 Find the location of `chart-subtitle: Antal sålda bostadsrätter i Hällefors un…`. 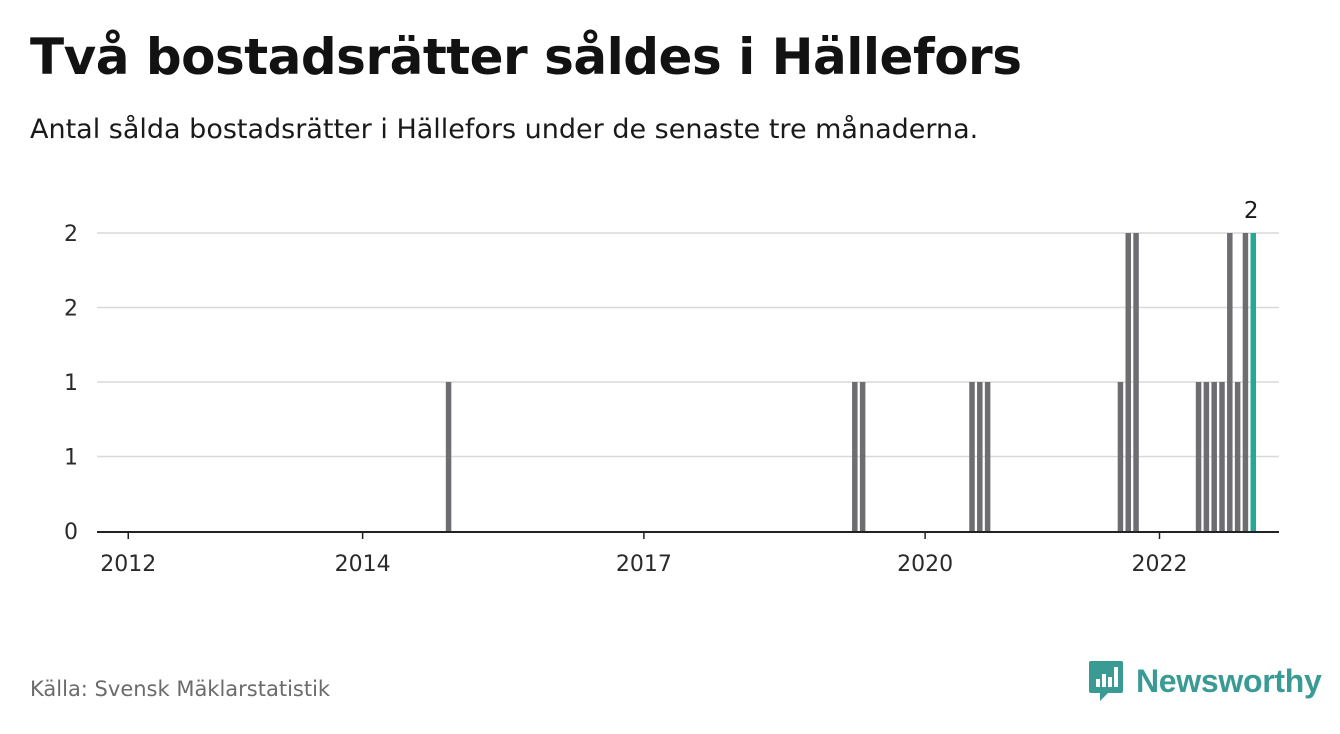

chart-subtitle: Antal sålda bostadsrätter i Hällefors un… is located at coordinates (504, 129).